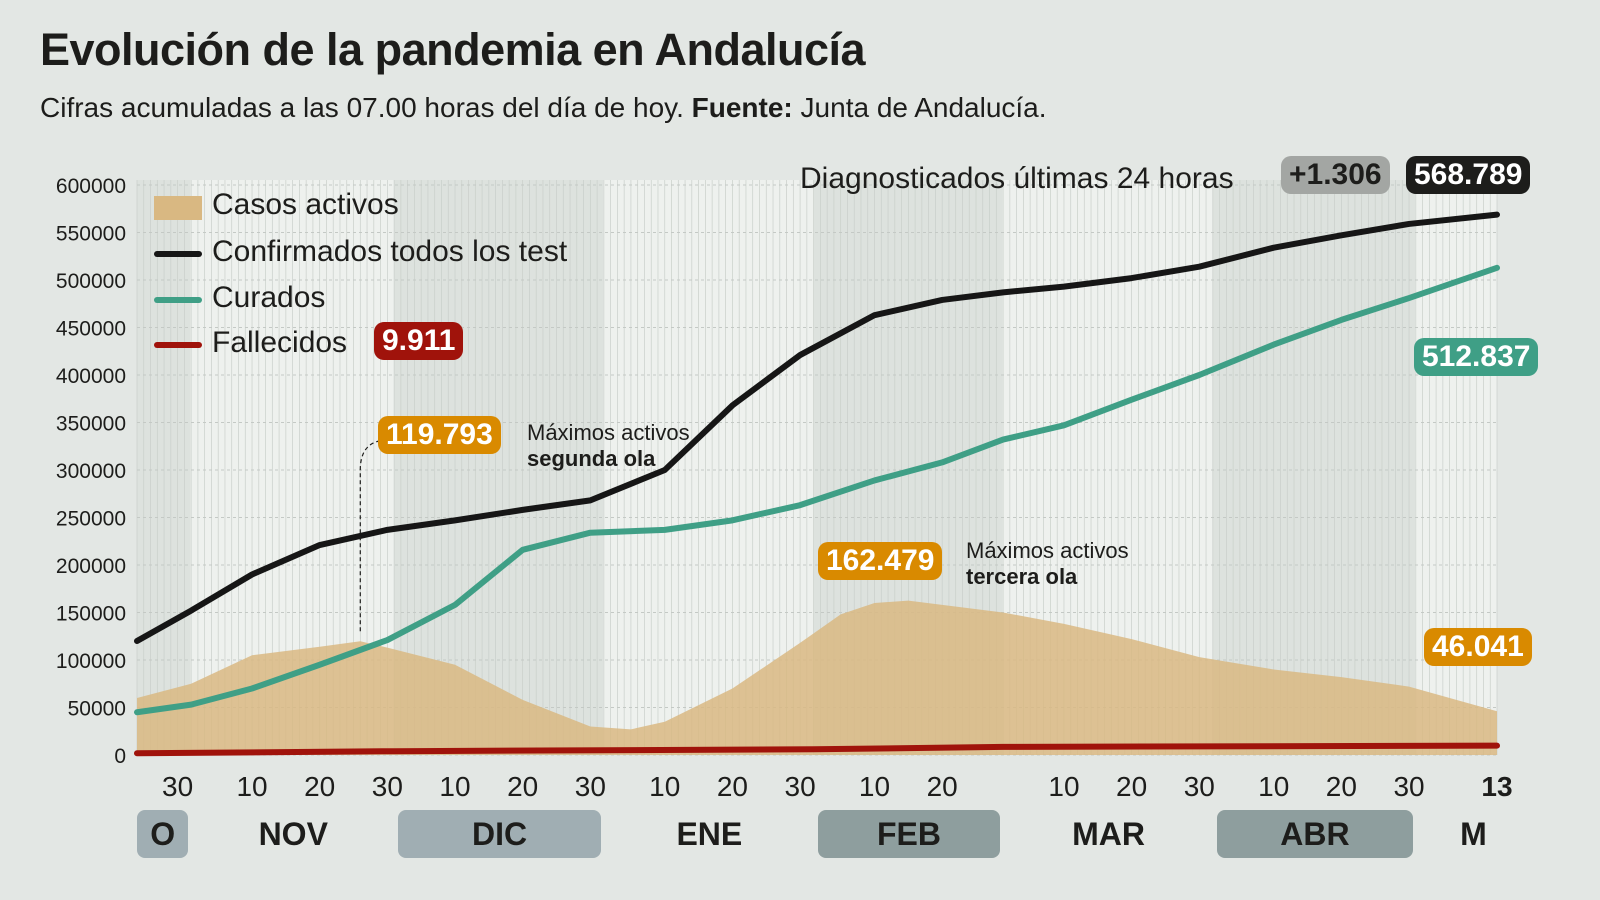 This screenshot has height=900, width=1600. I want to click on y-tick-label: 150000, so click(91, 614).